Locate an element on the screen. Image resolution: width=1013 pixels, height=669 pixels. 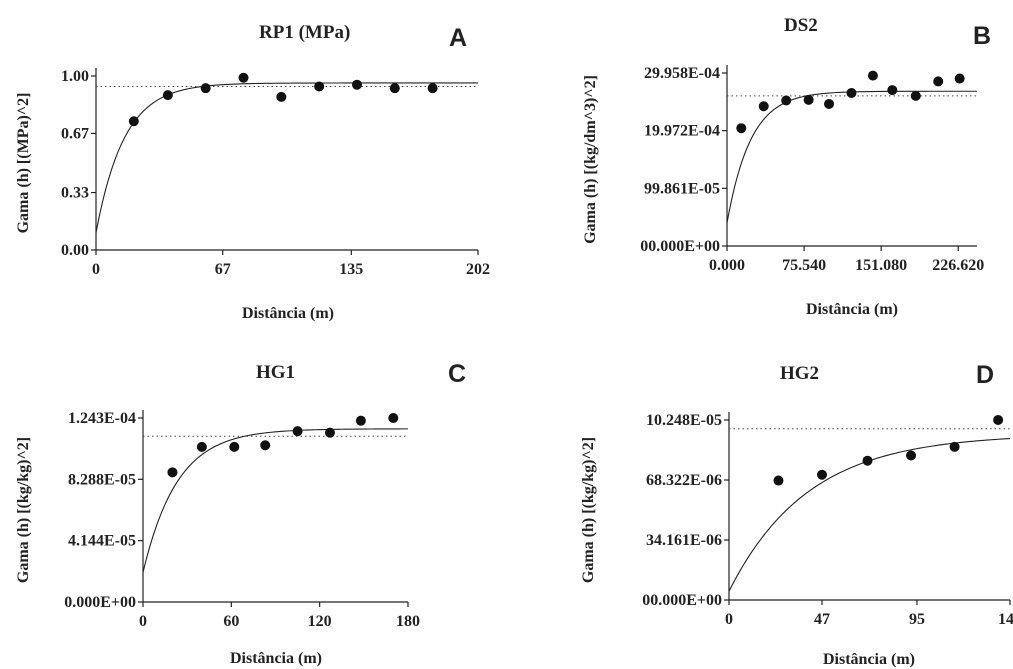
x-tick-label: 142 is located at coordinates (1005, 619).